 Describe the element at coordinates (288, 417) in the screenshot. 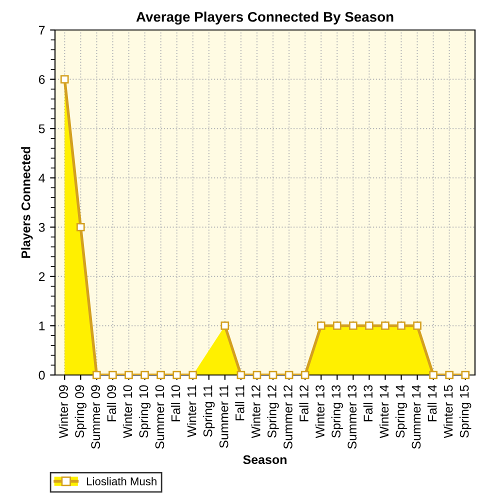

I see `x-tick-label: Summer 12` at that location.